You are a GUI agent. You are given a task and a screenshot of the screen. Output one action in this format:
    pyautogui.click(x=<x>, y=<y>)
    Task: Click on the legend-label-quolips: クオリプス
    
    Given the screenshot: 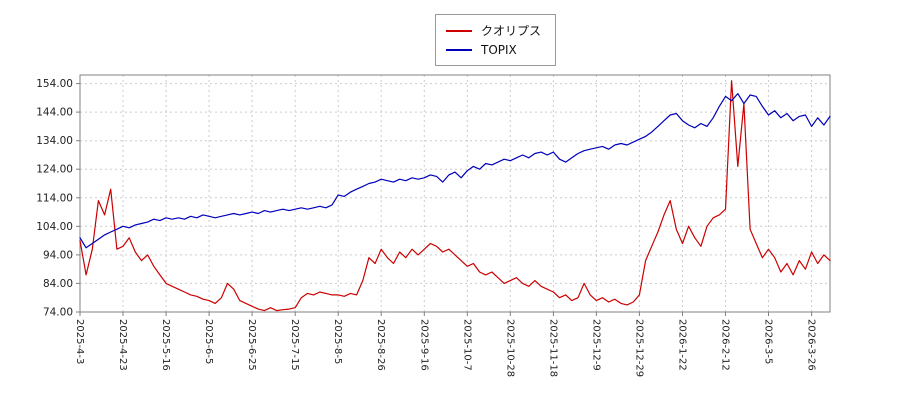 What is the action you would take?
    pyautogui.click(x=511, y=30)
    